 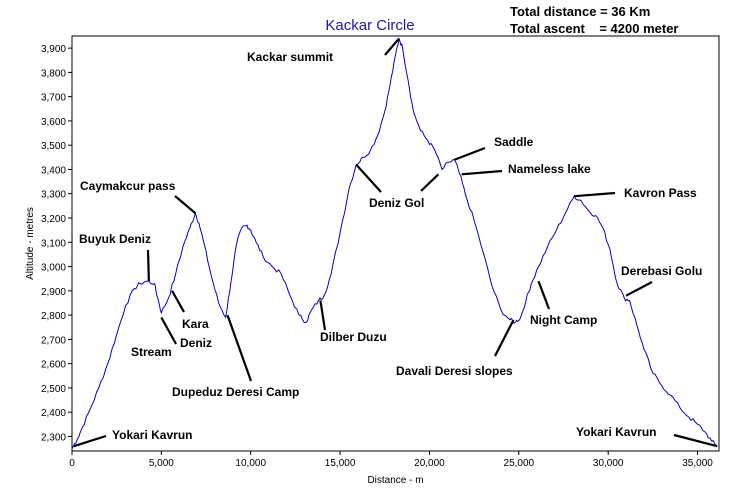 What do you see at coordinates (161, 463) in the screenshot?
I see `x-tick-label: 5,000` at bounding box center [161, 463].